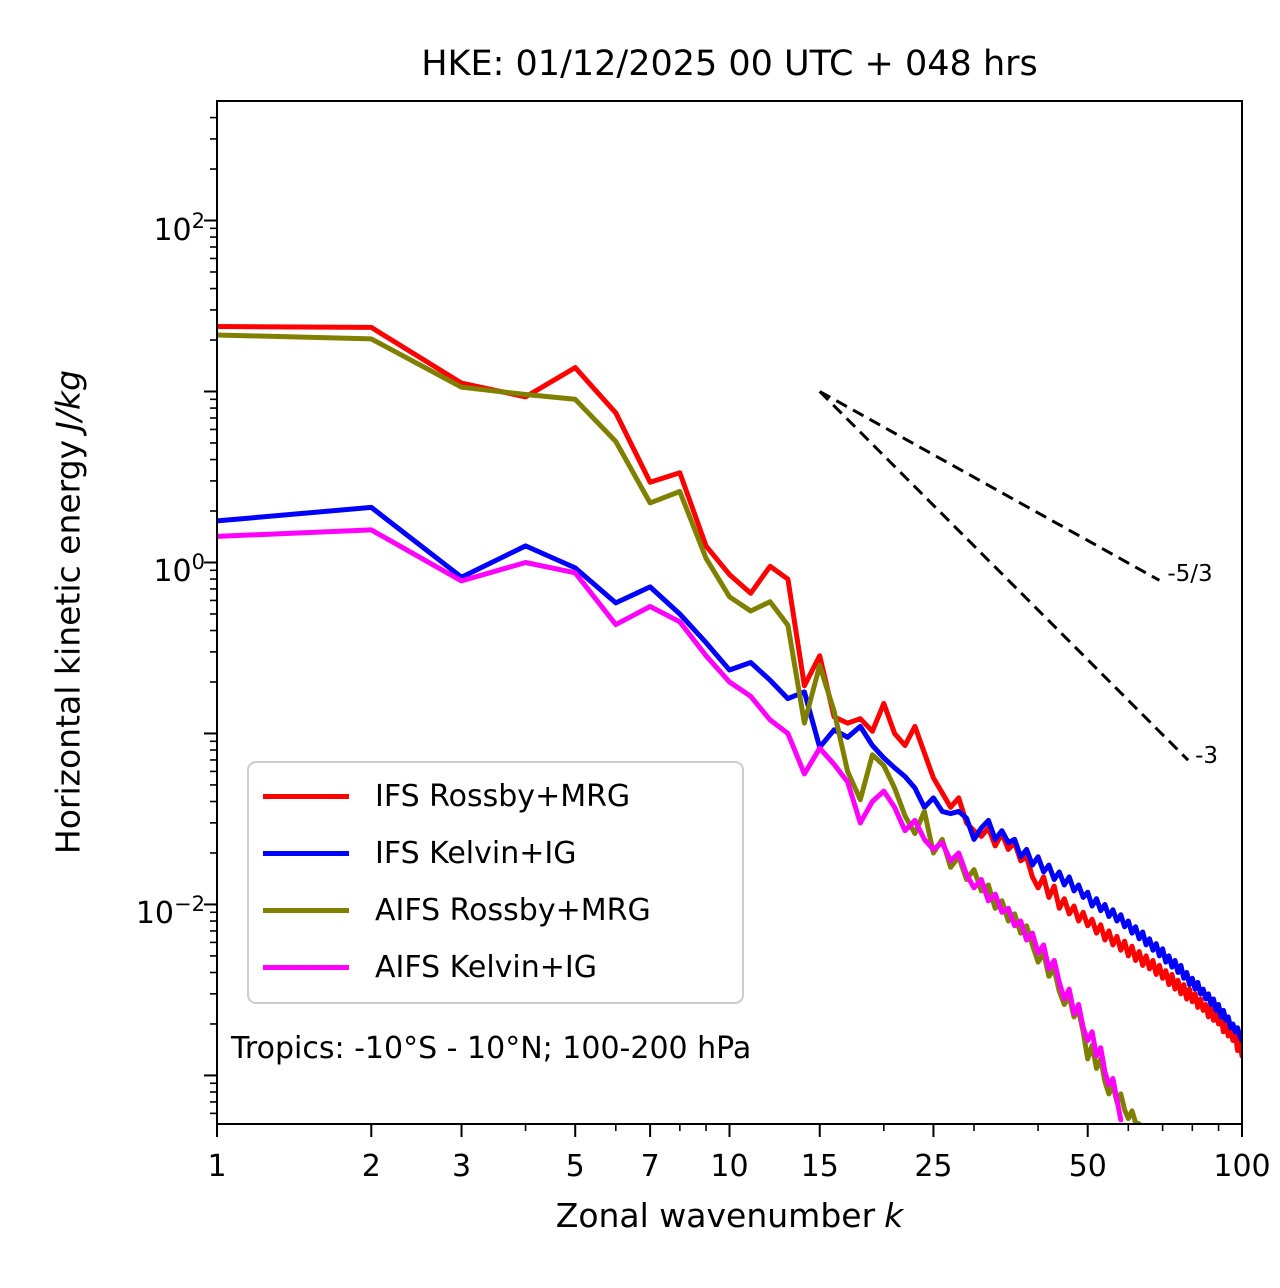 The width and height of the screenshot is (1280, 1288). I want to click on slope-label-53: -5/3, so click(1190, 574).